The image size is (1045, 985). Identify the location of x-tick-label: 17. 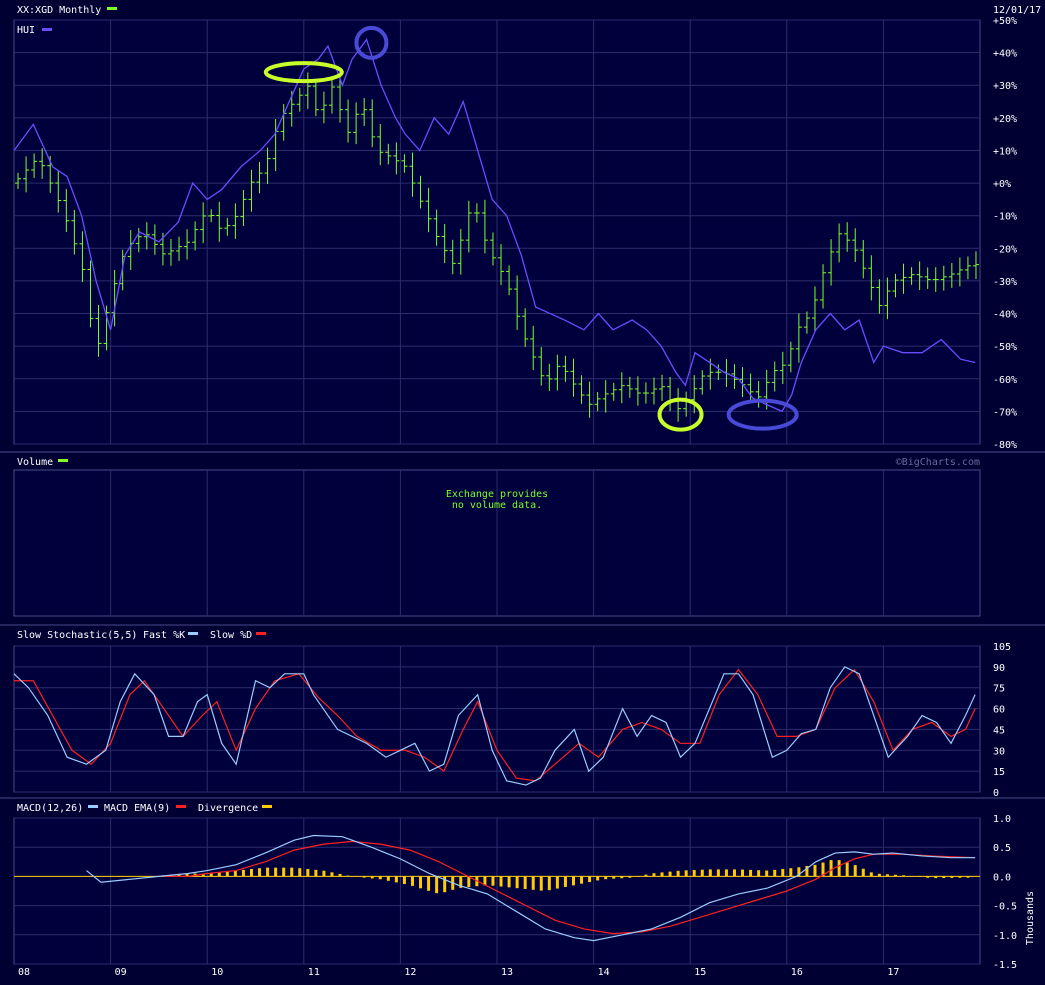
(893, 972).